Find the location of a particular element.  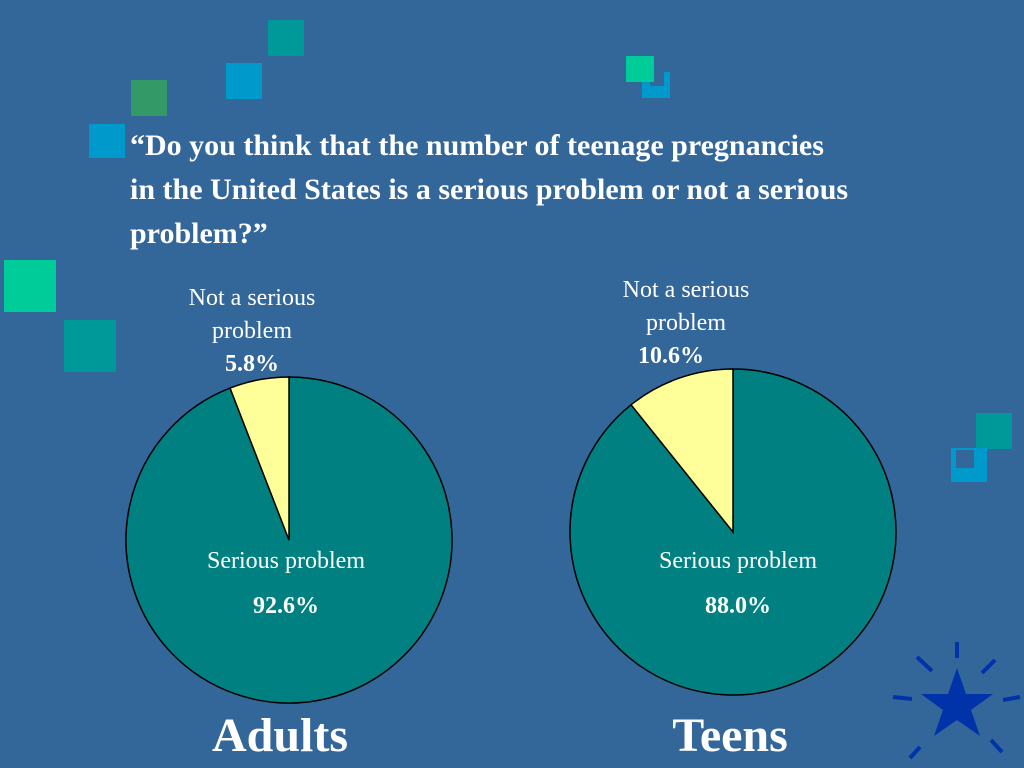

teens-serious-value: 88.0% is located at coordinates (738, 606).